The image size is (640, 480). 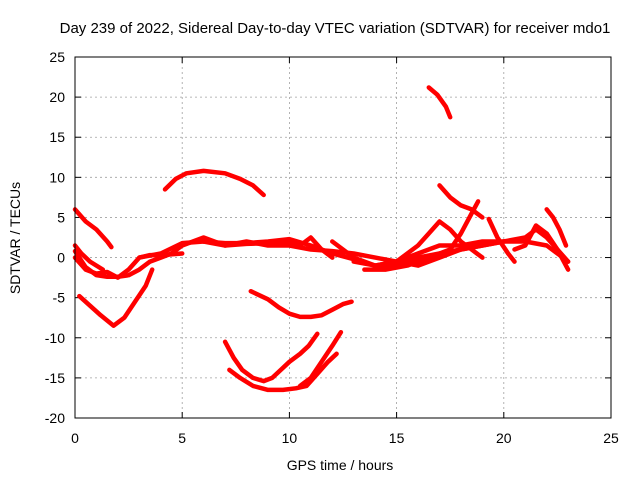 I want to click on series-arc14, so click(x=501, y=240).